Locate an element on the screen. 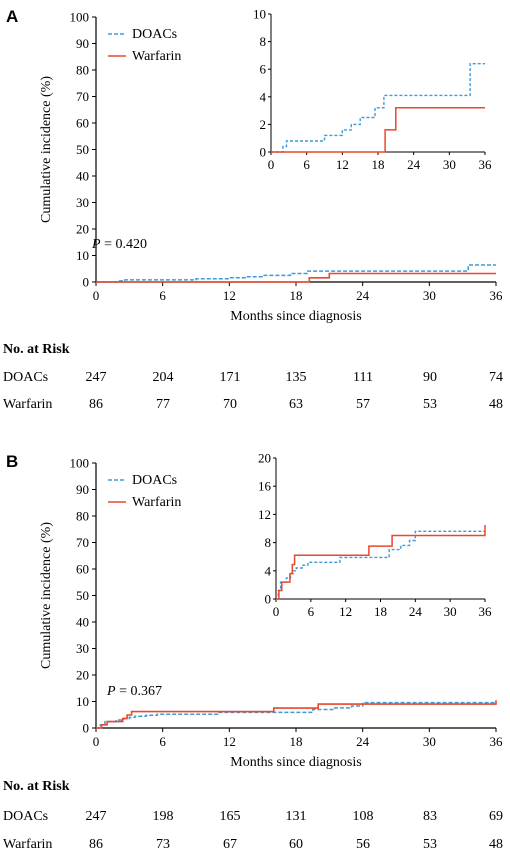 The height and width of the screenshot is (857, 510). risk-cell: 86 is located at coordinates (96, 404).